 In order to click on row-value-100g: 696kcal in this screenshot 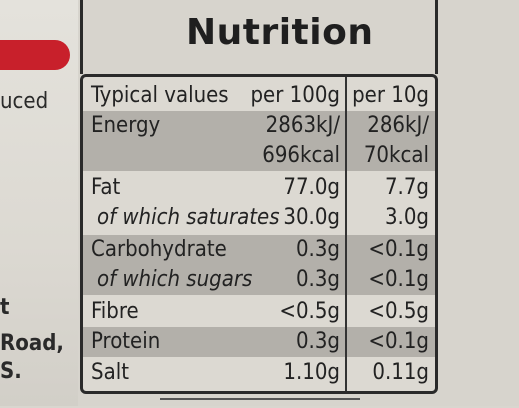, I will do `click(301, 155)`.